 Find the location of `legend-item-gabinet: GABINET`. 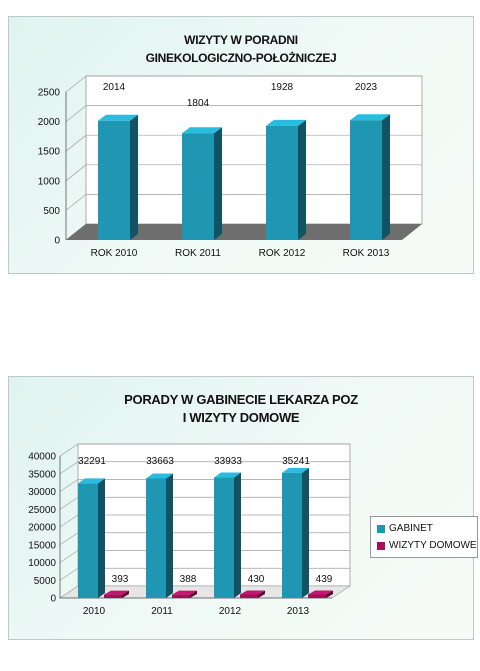

legend-item-gabinet: GABINET is located at coordinates (405, 528).